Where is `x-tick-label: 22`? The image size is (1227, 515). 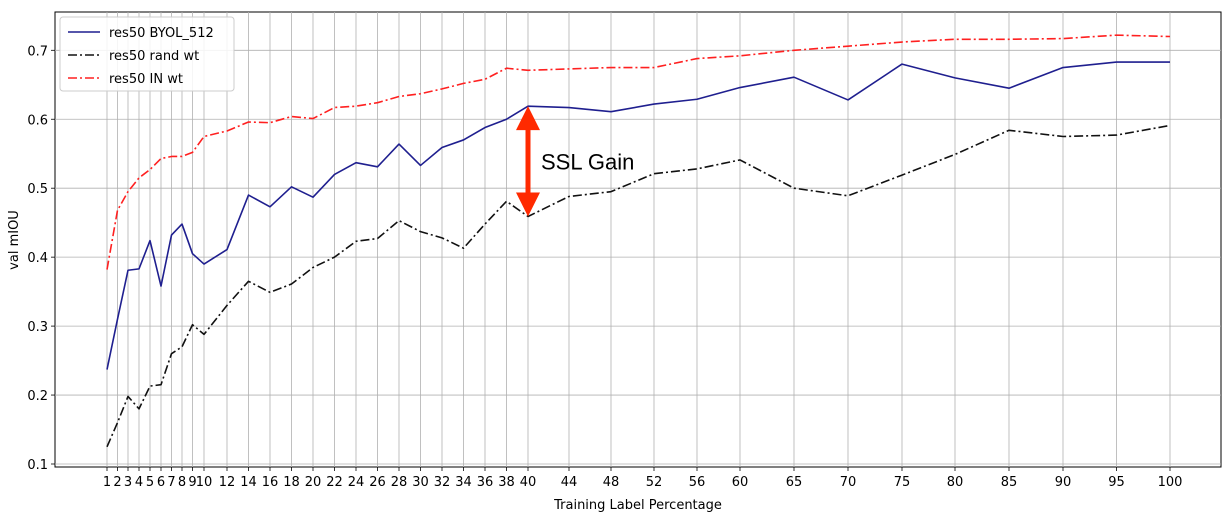 x-tick-label: 22 is located at coordinates (334, 482).